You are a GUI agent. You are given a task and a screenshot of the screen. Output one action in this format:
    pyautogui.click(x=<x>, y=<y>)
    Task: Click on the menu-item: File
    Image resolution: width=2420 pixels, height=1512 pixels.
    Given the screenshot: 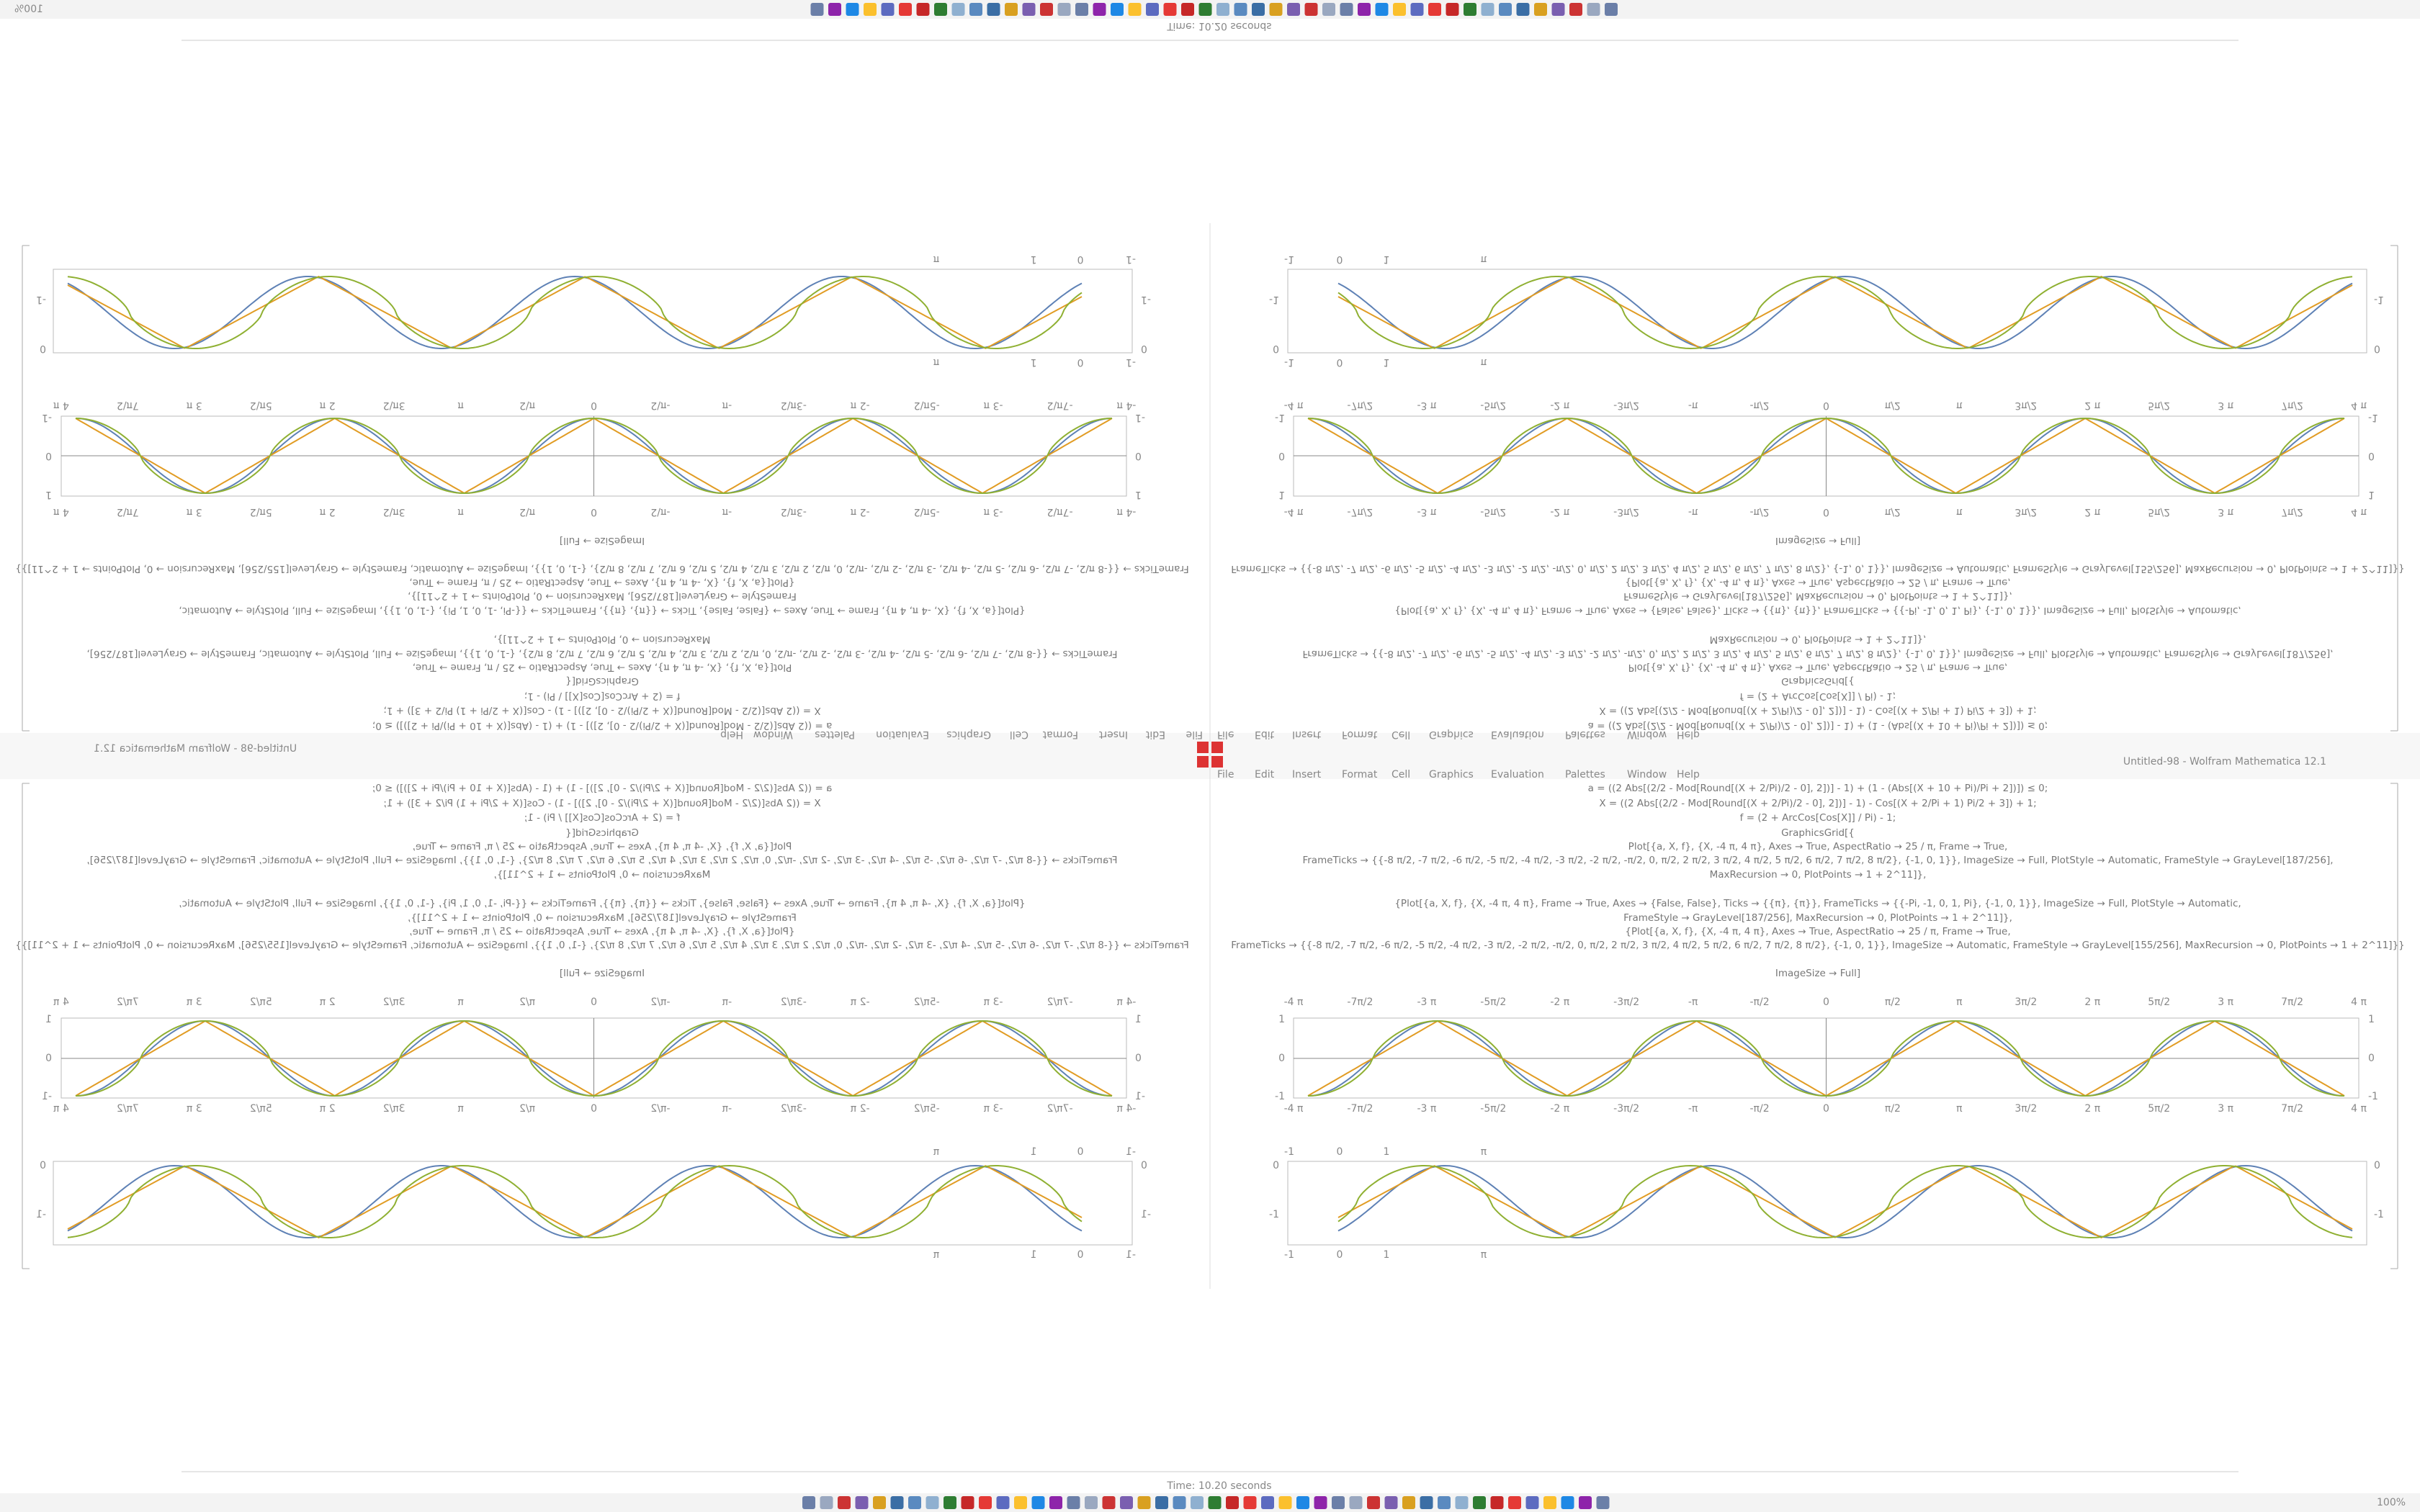 What is the action you would take?
    pyautogui.click(x=1194, y=734)
    